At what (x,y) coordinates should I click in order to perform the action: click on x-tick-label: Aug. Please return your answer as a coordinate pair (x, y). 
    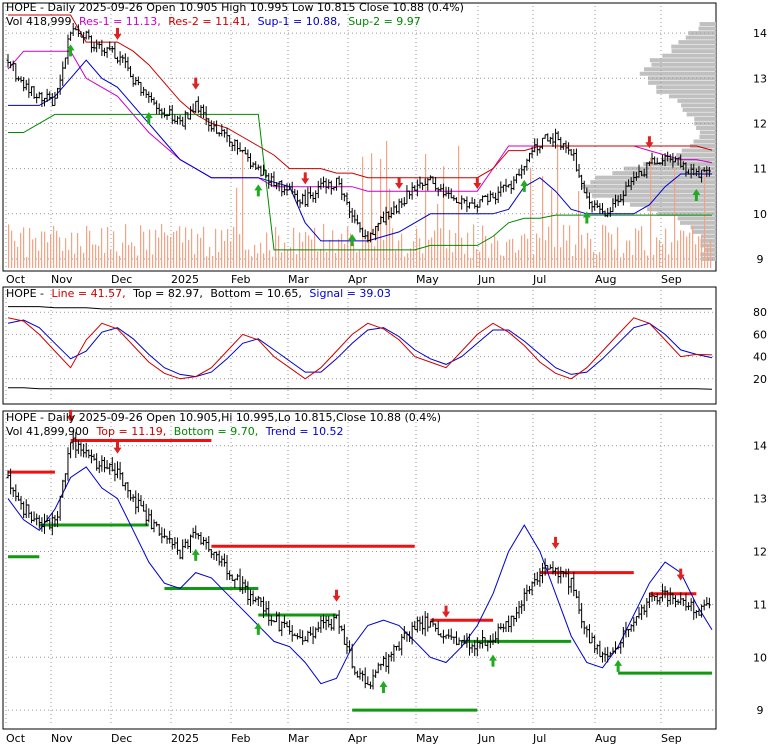
    Looking at the image, I should click on (605, 738).